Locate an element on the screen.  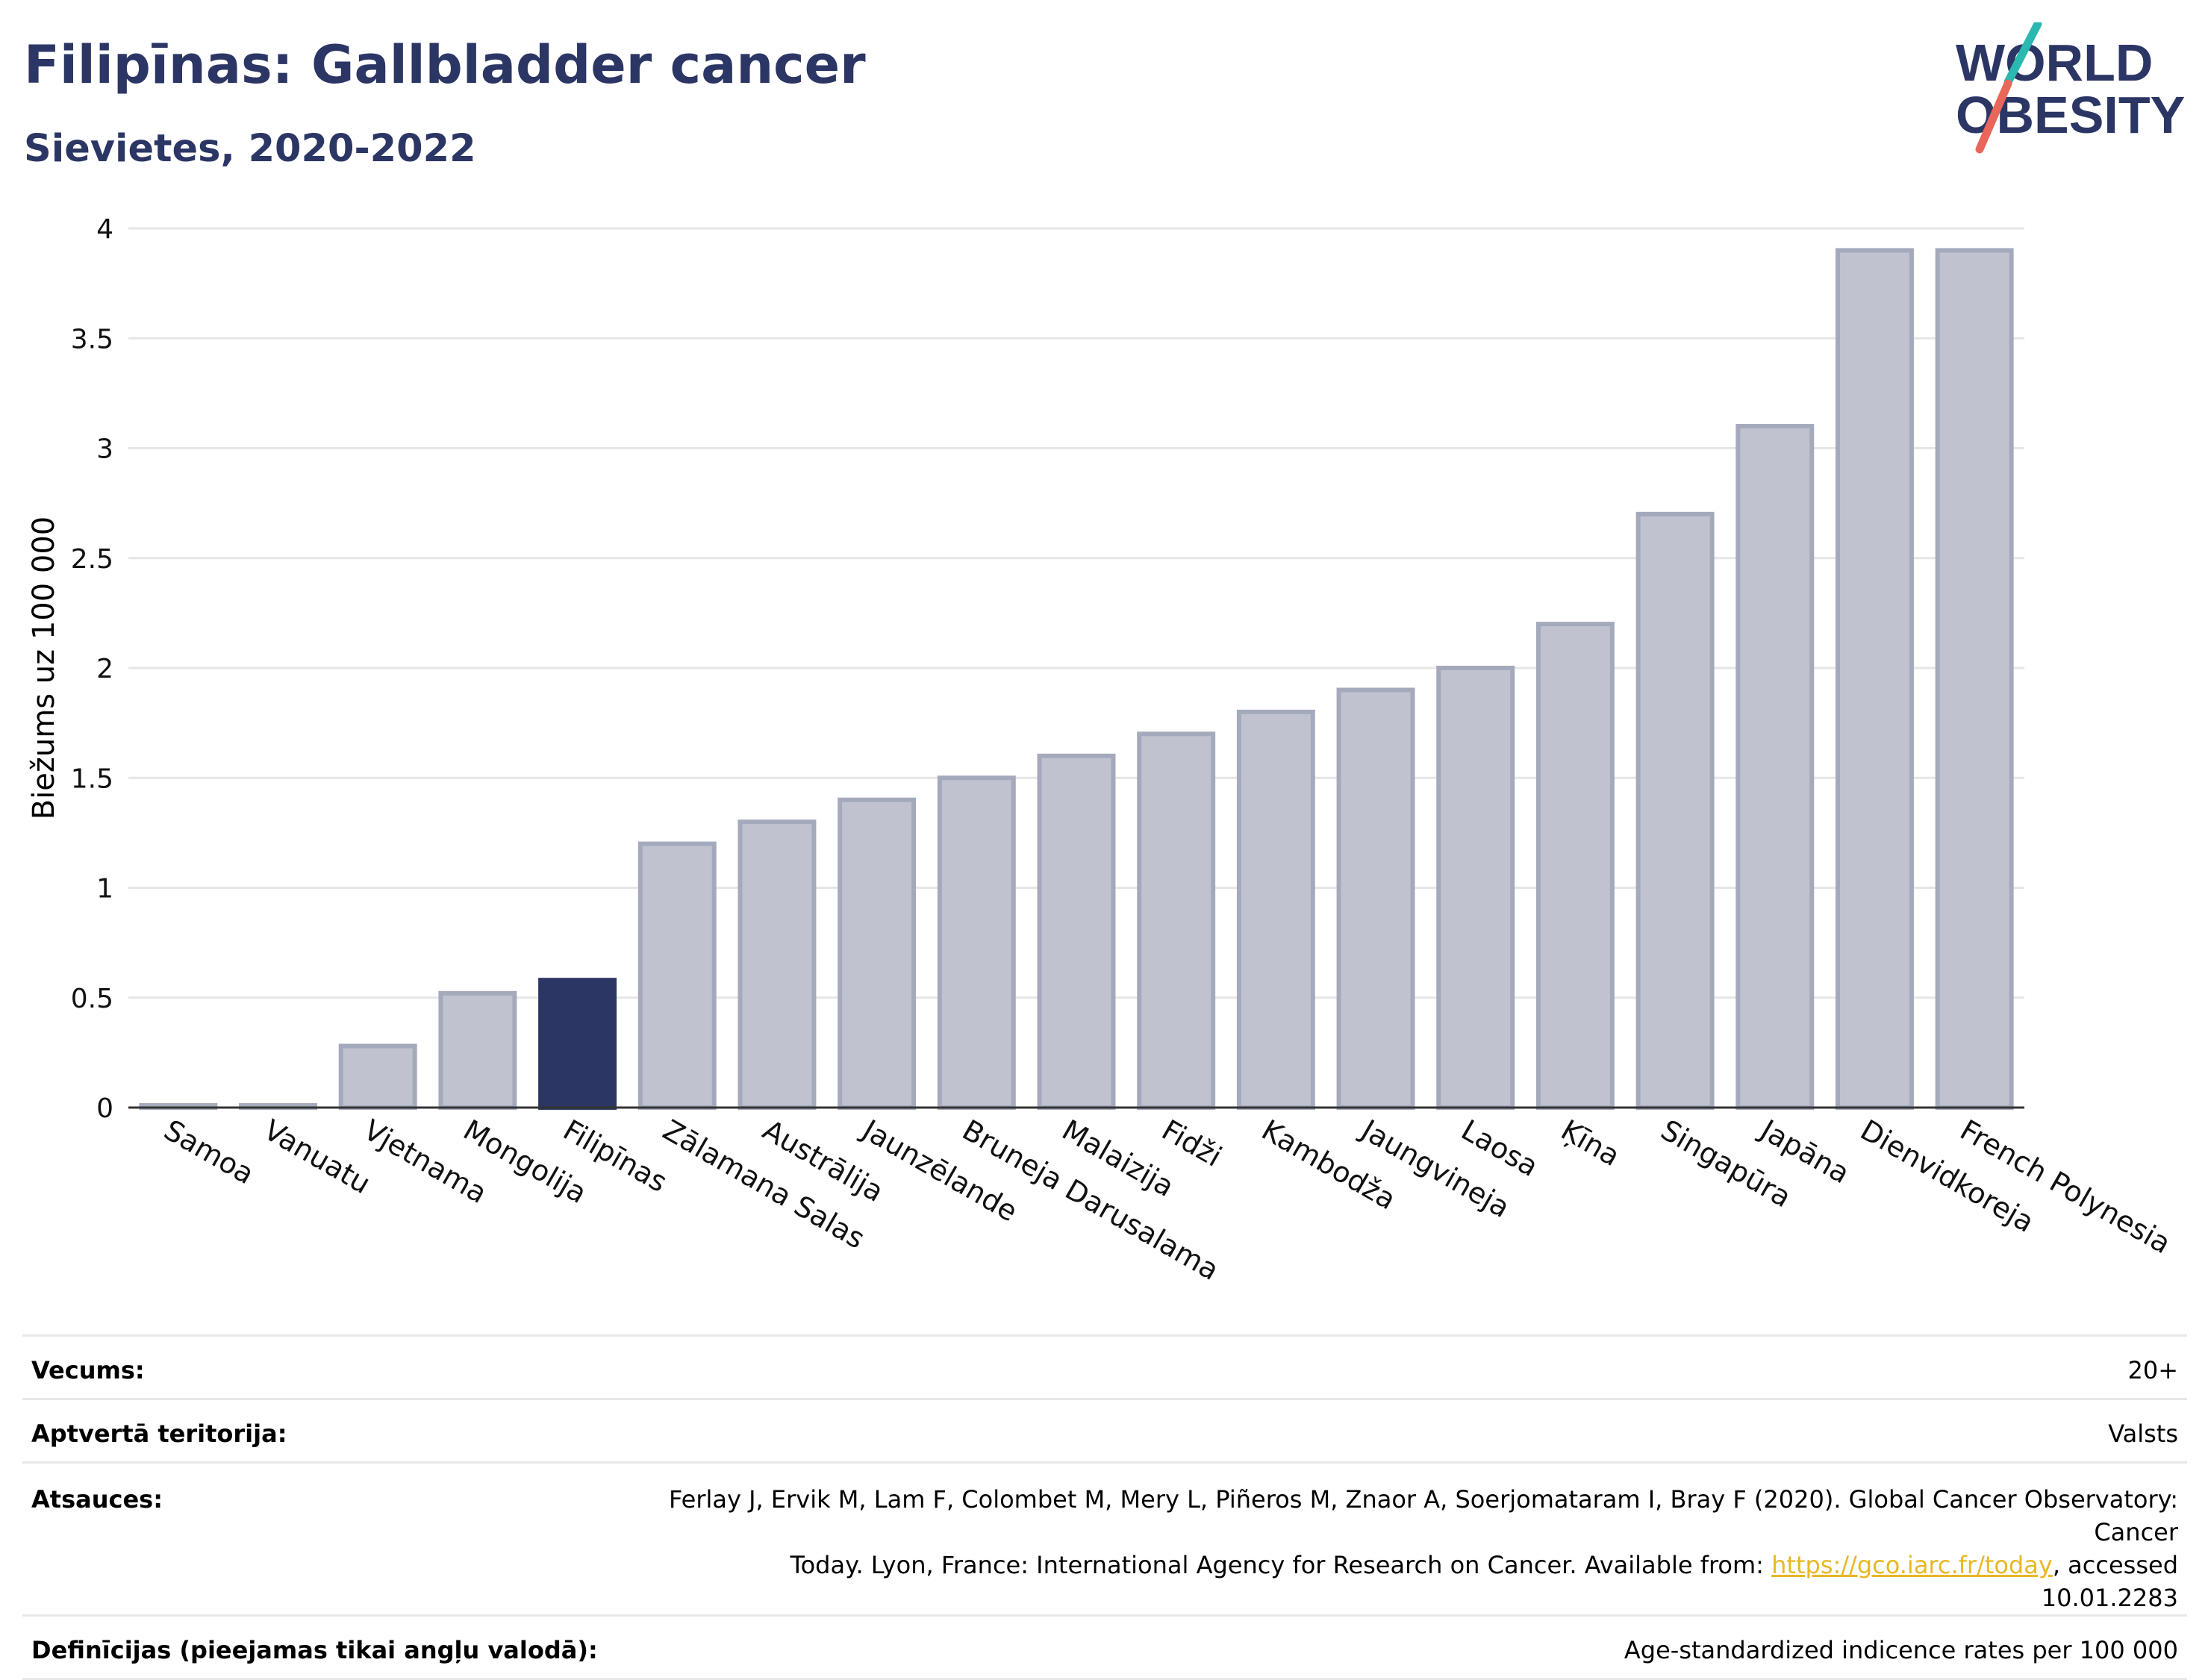
y-tick-label: 0.5 is located at coordinates (92, 999).